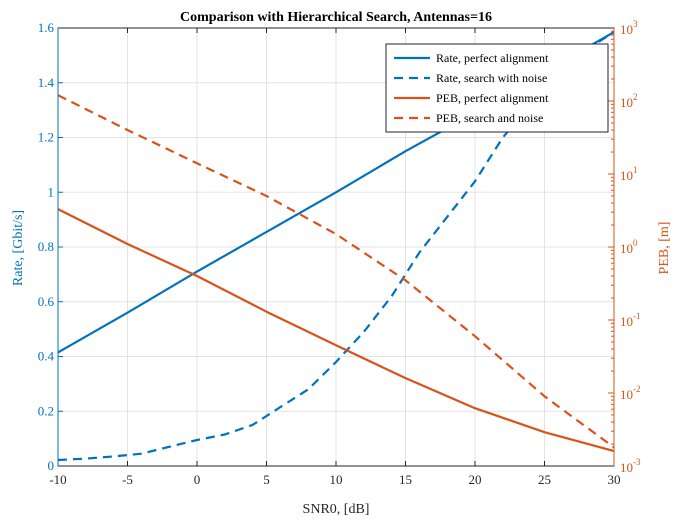 The height and width of the screenshot is (520, 675). What do you see at coordinates (51, 191) in the screenshot?
I see `y-left-tick-label: 1` at bounding box center [51, 191].